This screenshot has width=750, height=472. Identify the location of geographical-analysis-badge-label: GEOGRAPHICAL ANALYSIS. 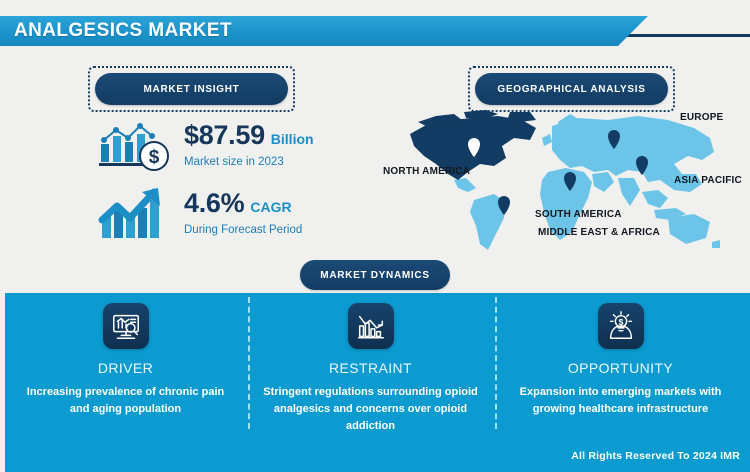
(571, 89).